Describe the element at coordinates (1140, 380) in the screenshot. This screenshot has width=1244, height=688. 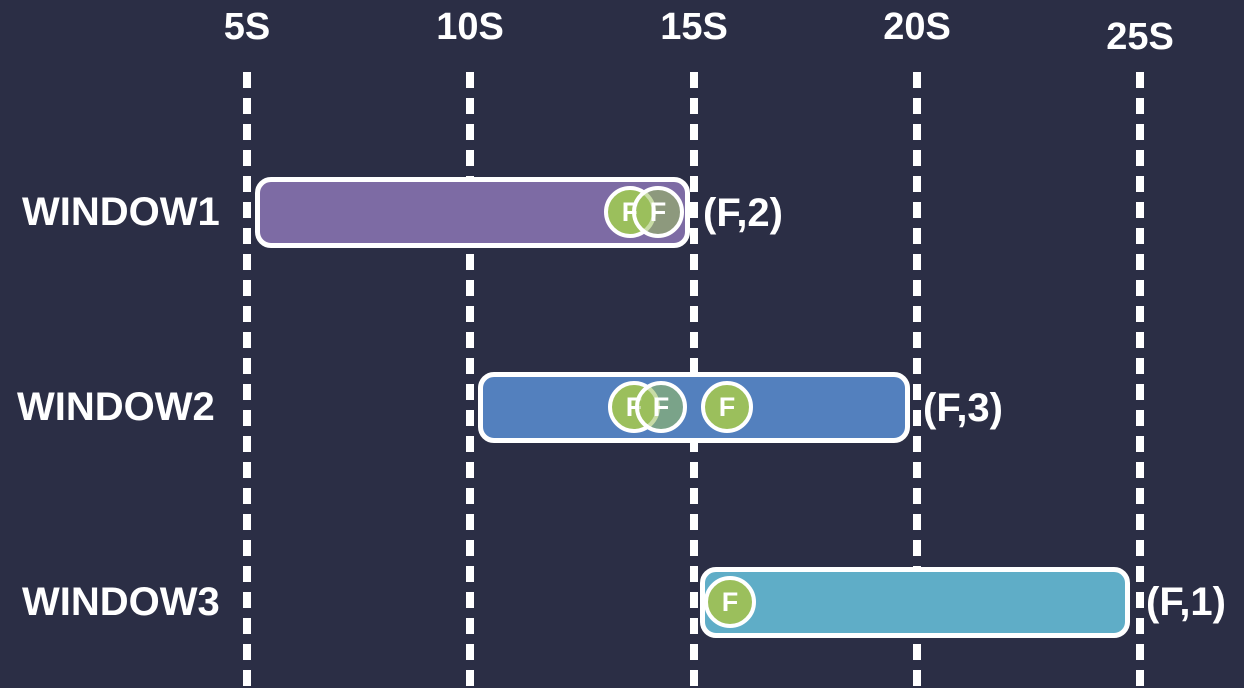
I see `gridline-25s` at that location.